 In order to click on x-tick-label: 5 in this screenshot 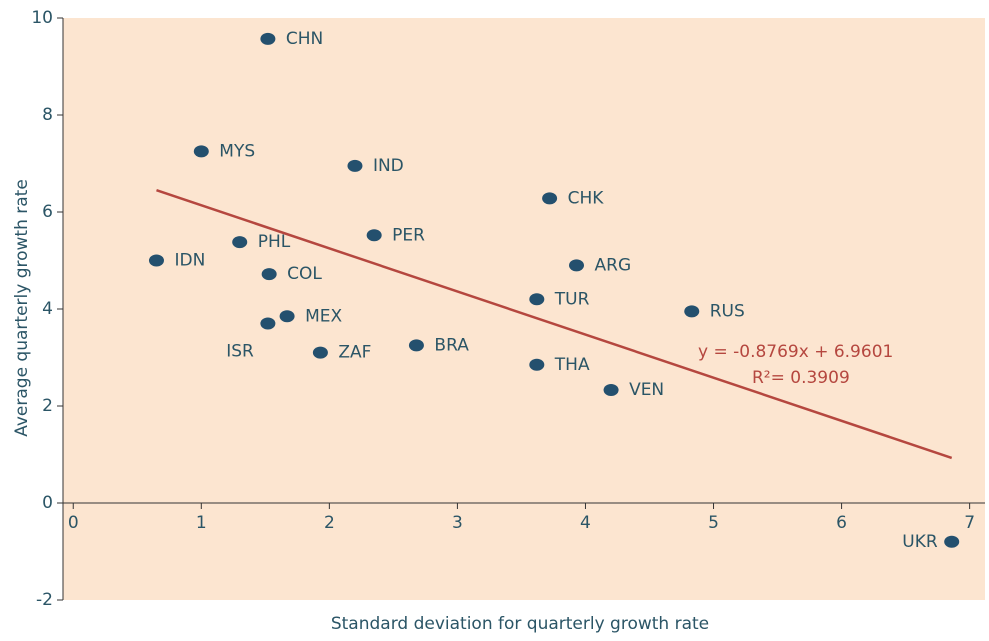, I will do `click(713, 523)`.